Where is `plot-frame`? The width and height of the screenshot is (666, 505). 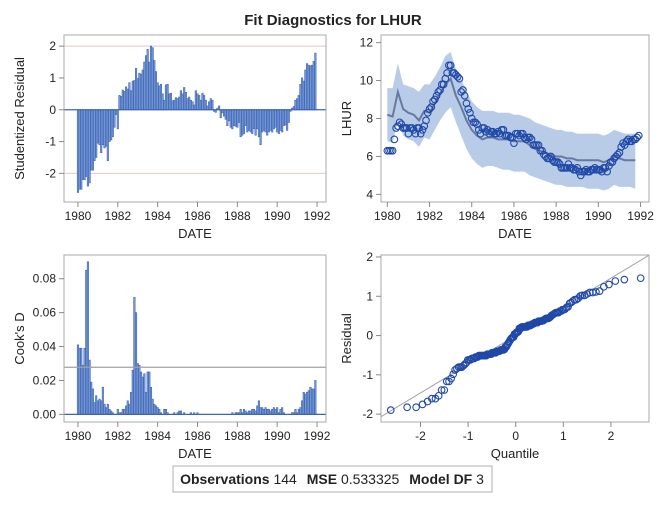 plot-frame is located at coordinates (195, 338).